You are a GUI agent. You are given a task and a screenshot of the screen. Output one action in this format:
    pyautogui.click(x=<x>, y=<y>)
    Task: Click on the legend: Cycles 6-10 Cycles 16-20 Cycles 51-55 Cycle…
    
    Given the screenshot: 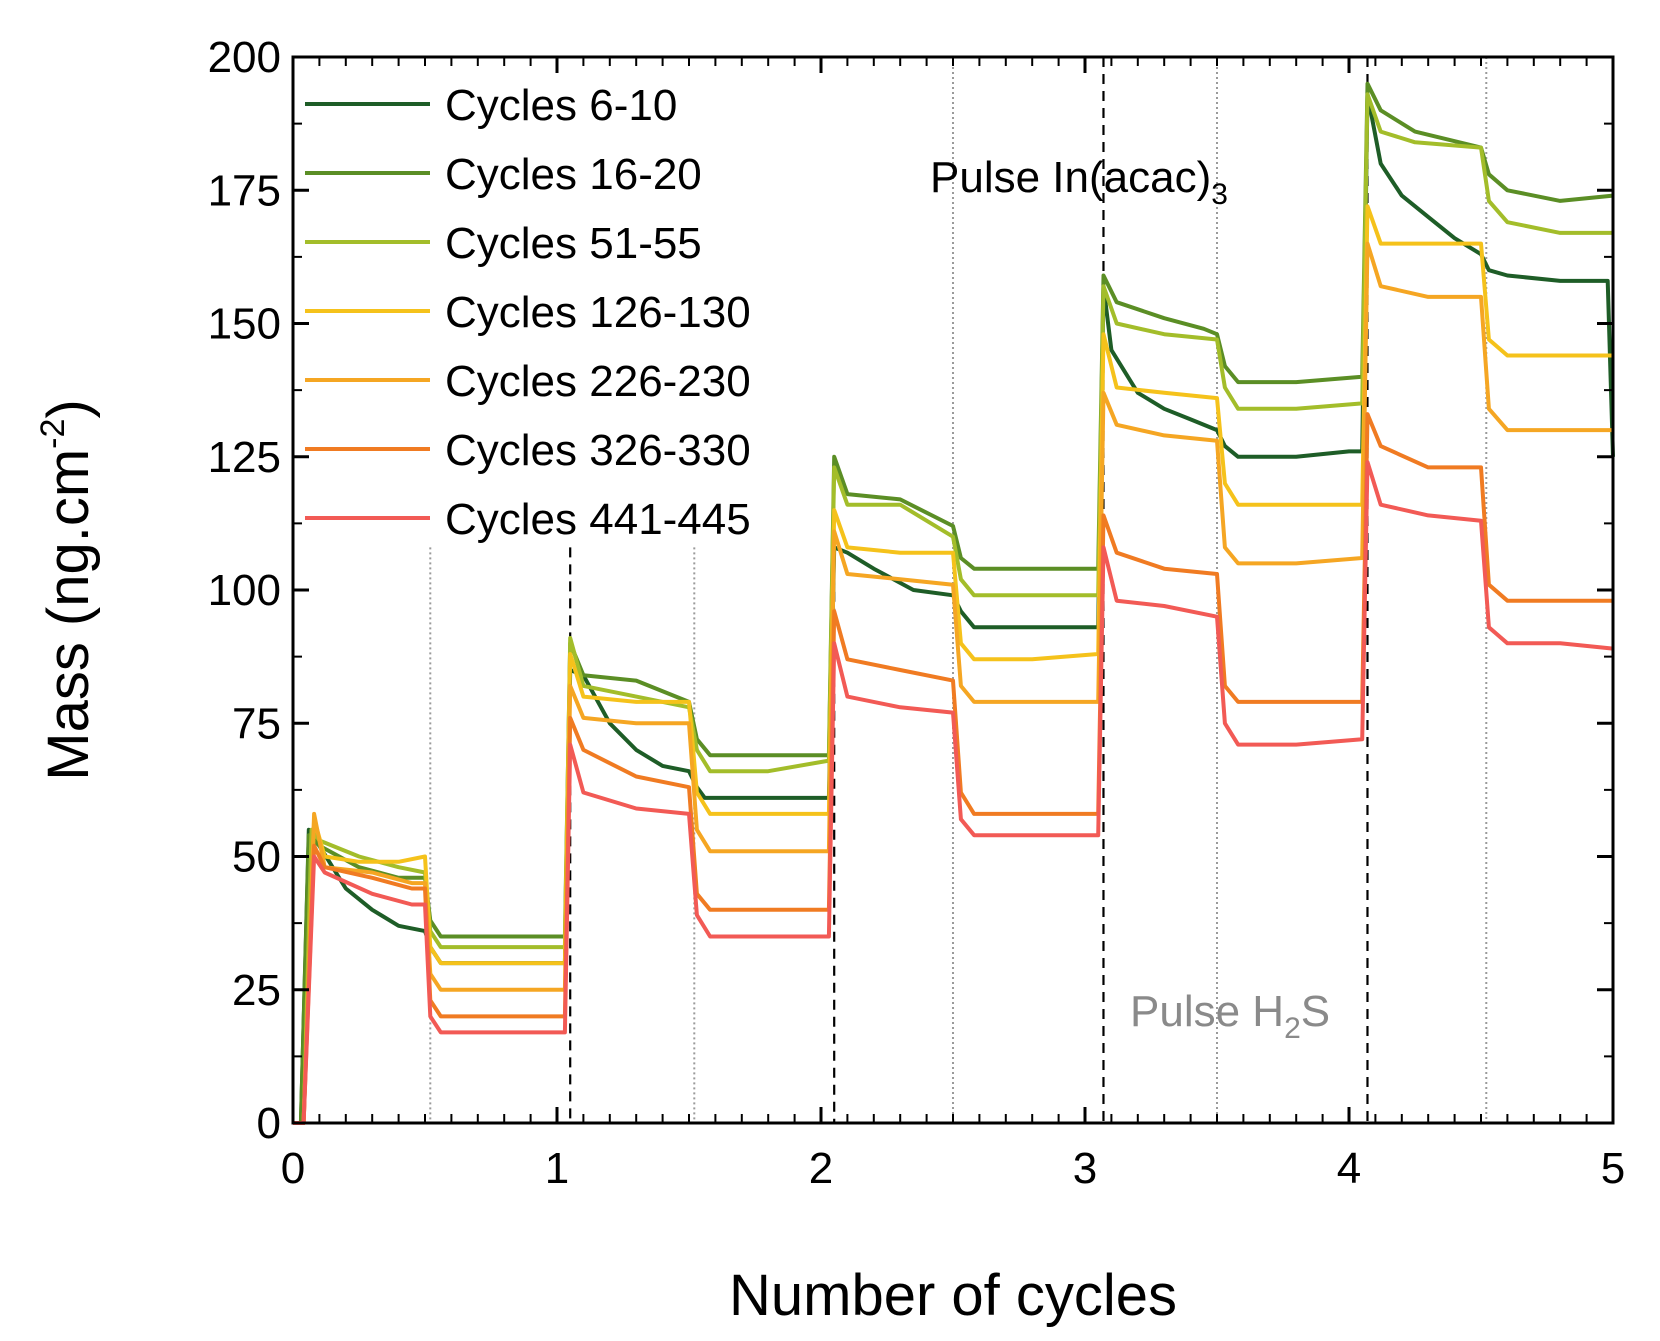 What is the action you would take?
    pyautogui.click(x=528, y=312)
    